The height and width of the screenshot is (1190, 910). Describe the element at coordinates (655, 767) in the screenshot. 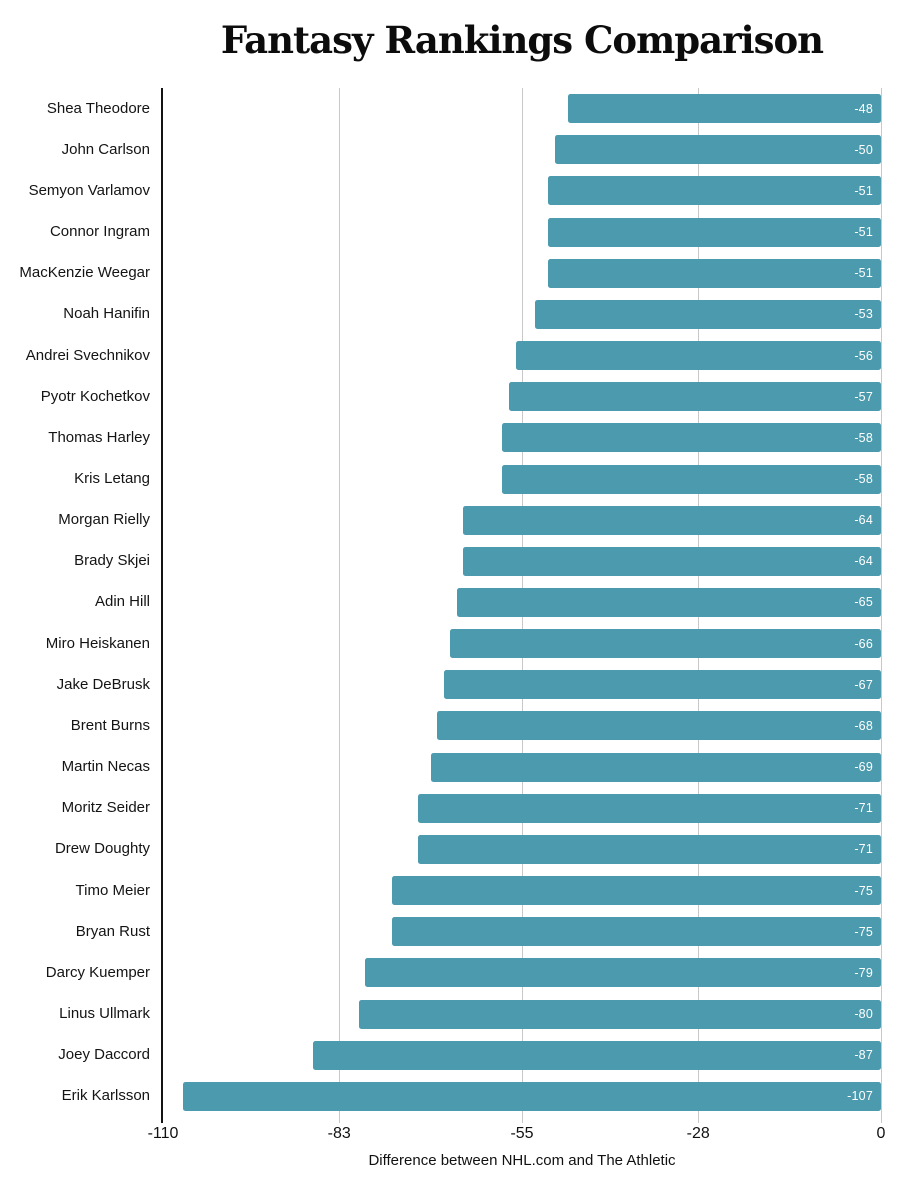

I see `bar: -69` at that location.